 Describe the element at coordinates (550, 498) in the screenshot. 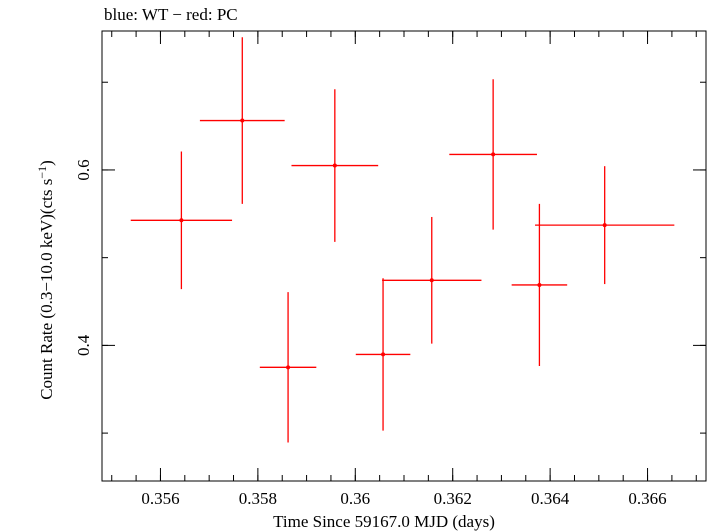

I see `x-tick-label: 0.364` at that location.